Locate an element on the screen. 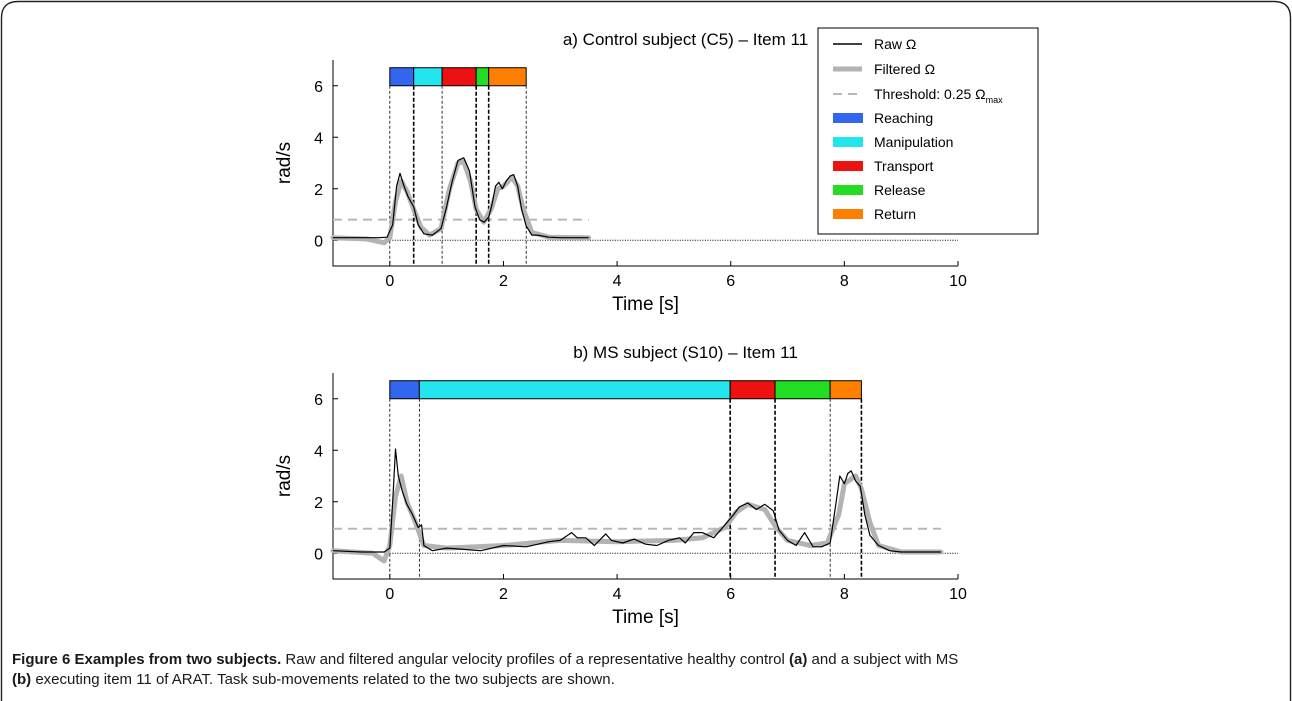 The image size is (1292, 701). y-tick-label-b: 0 is located at coordinates (318, 554).